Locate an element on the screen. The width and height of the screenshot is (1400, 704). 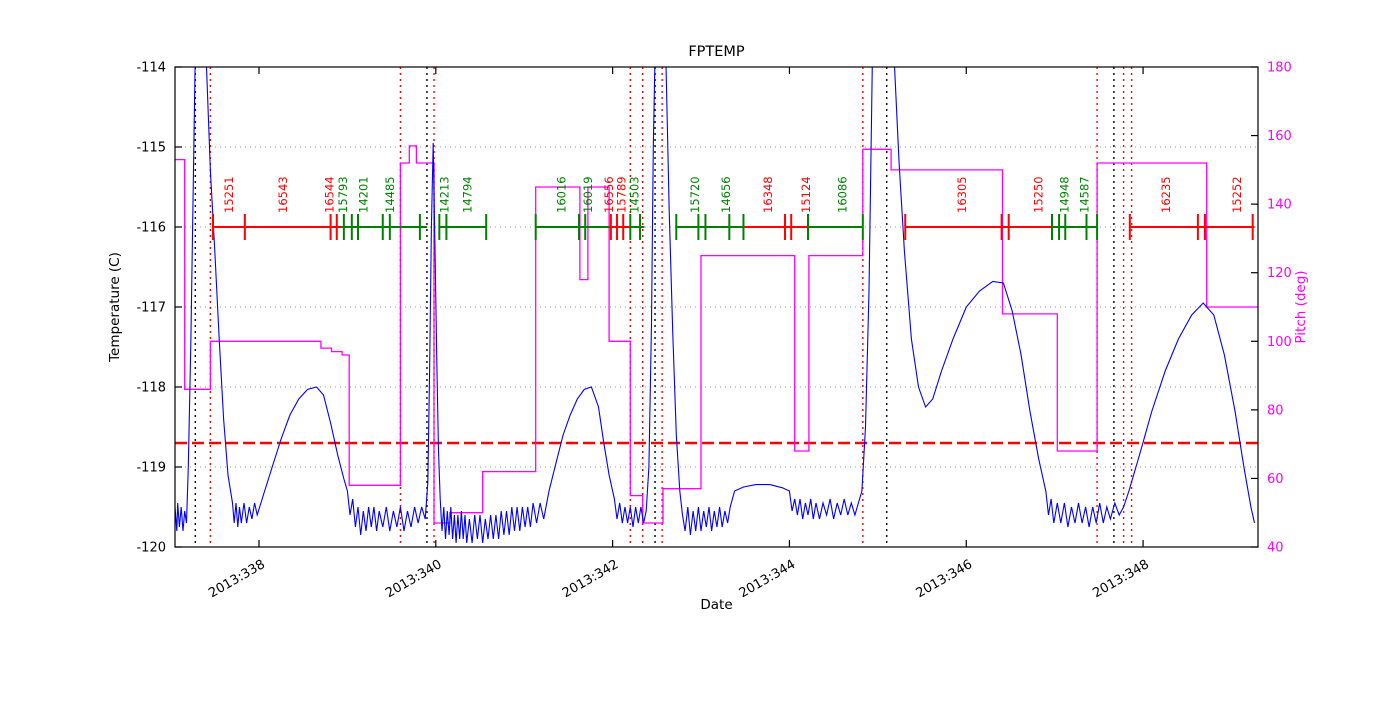
obsid-label: 16016 is located at coordinates (561, 194).